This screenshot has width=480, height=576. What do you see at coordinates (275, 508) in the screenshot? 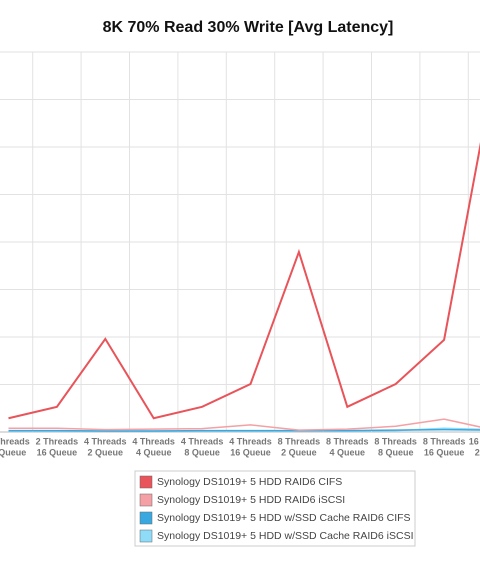
I see `legend-box` at bounding box center [275, 508].